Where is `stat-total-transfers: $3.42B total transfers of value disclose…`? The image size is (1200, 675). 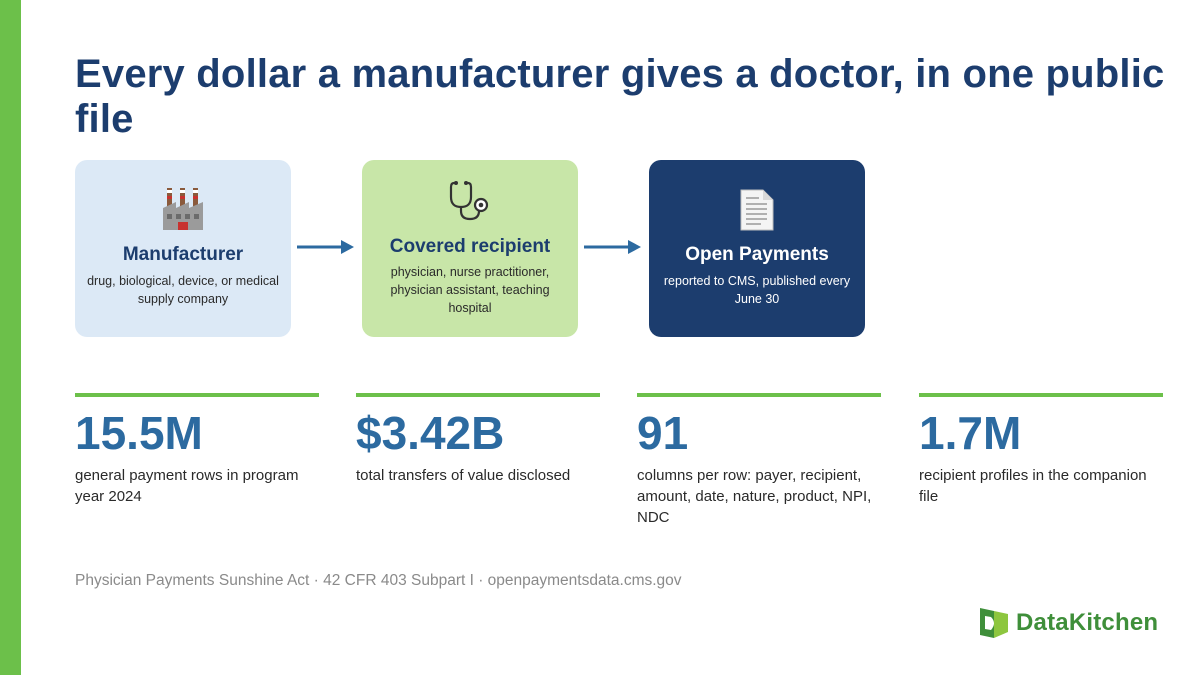
stat-total-transfers: $3.42B total transfers of value disclose… is located at coordinates (478, 439).